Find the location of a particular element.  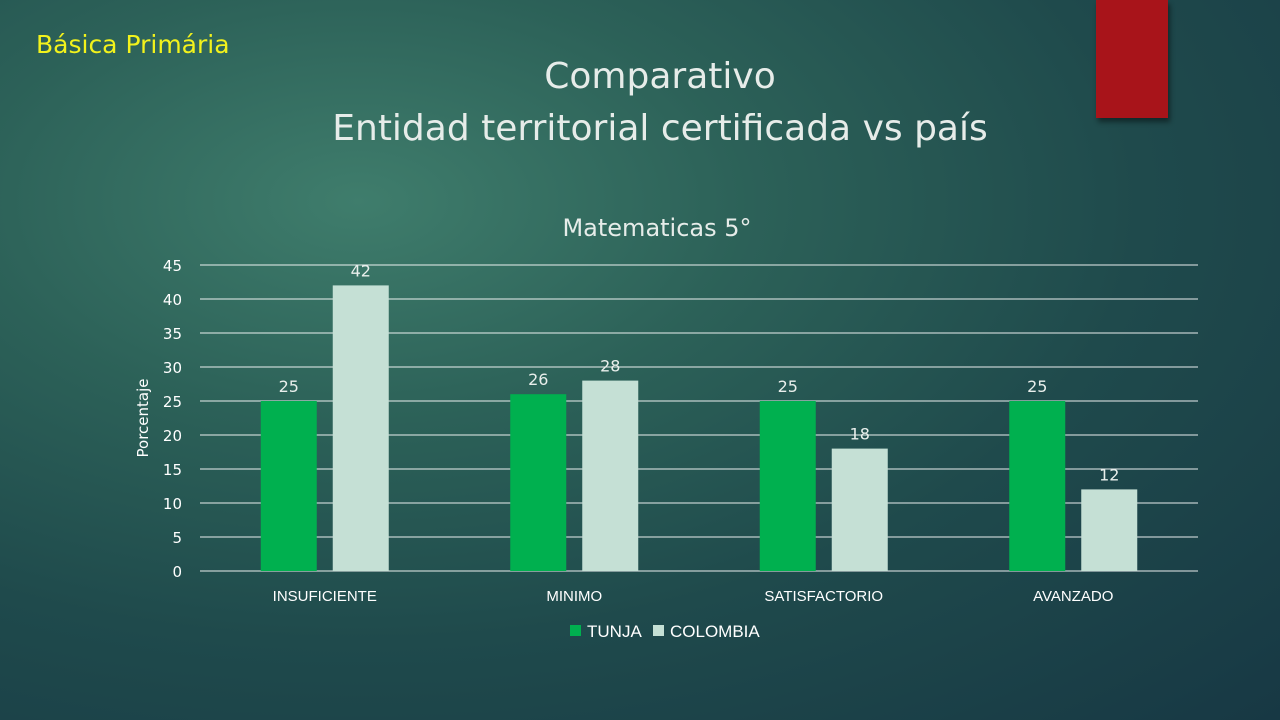

y-tick-label: 35 is located at coordinates (172, 334).